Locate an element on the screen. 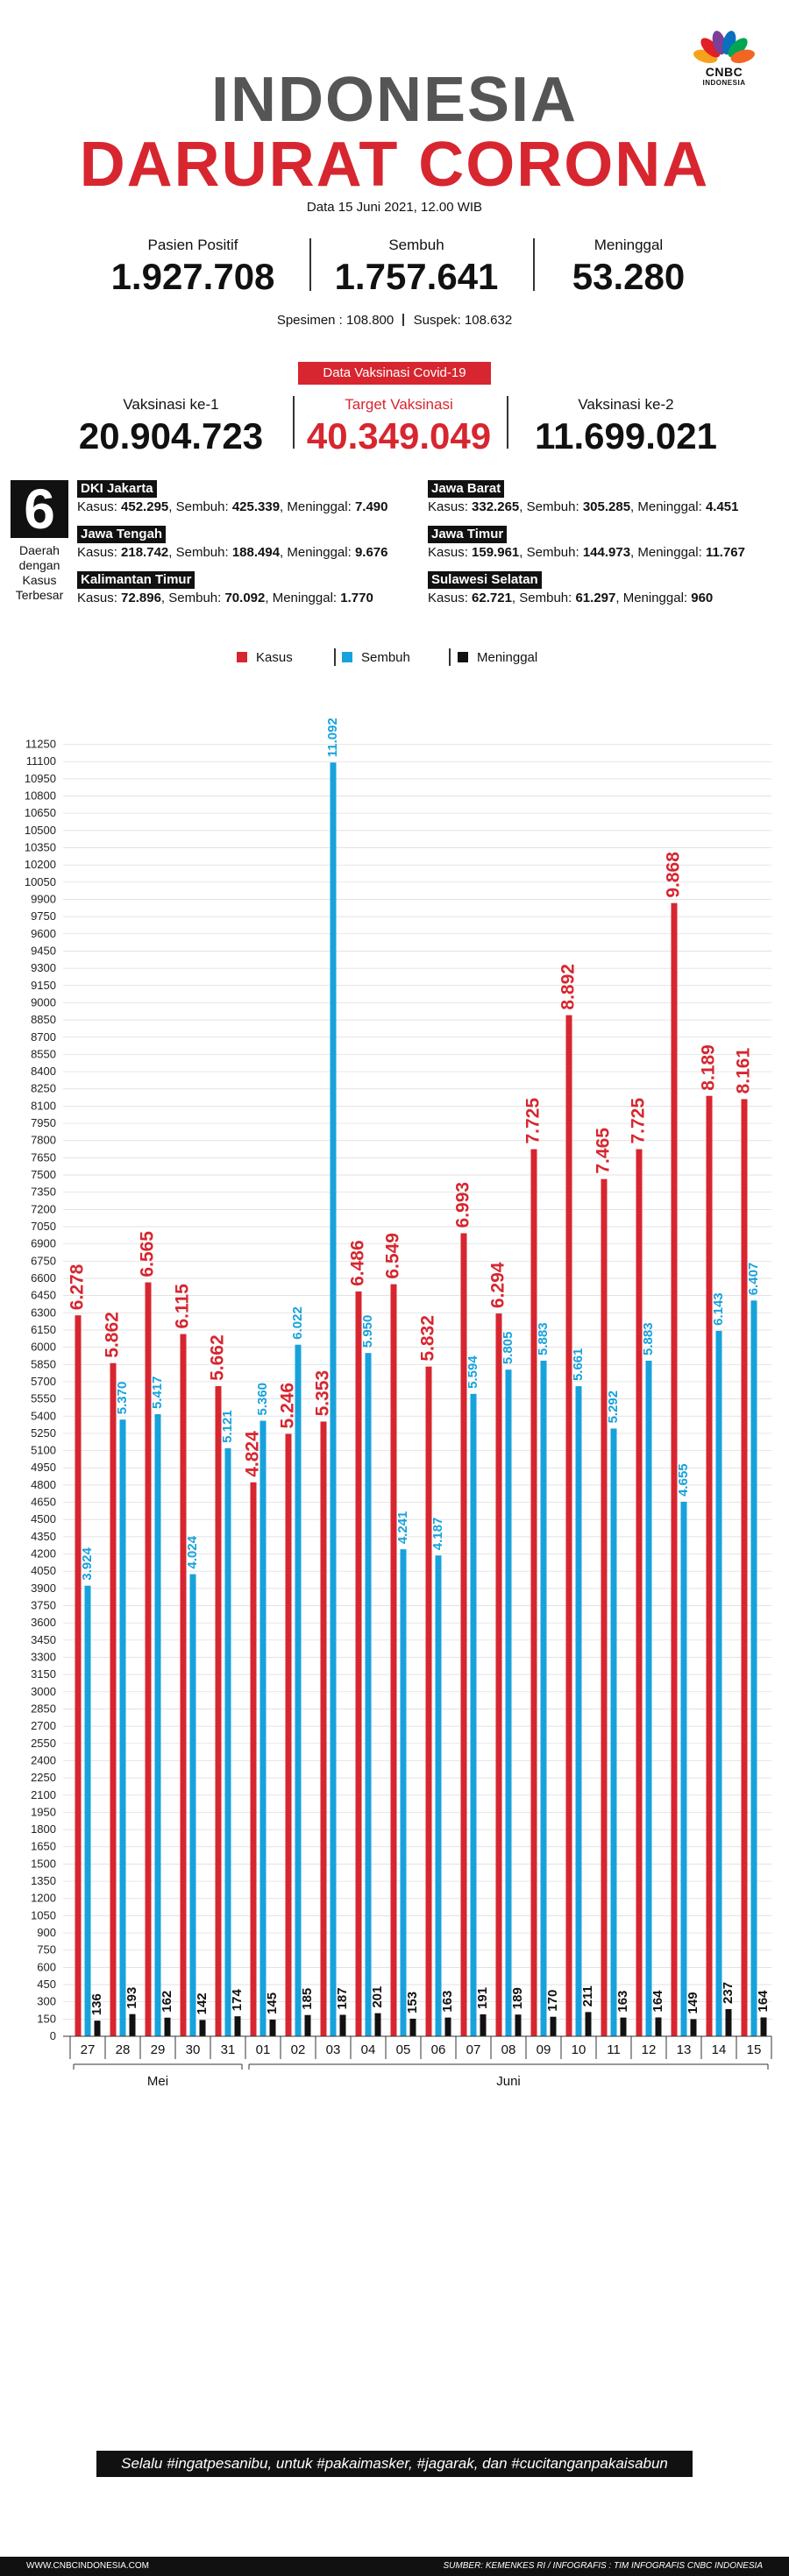 This screenshot has width=789, height=2576. data-label-meninggal: 142 is located at coordinates (202, 2003).